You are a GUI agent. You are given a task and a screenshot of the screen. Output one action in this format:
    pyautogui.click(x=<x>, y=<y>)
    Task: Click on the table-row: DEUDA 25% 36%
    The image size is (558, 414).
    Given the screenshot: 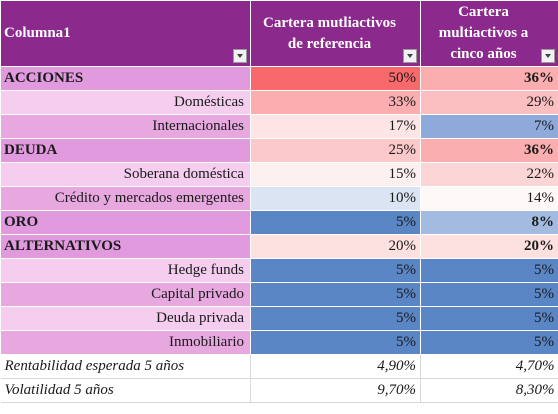 What is the action you would take?
    pyautogui.click(x=279, y=150)
    